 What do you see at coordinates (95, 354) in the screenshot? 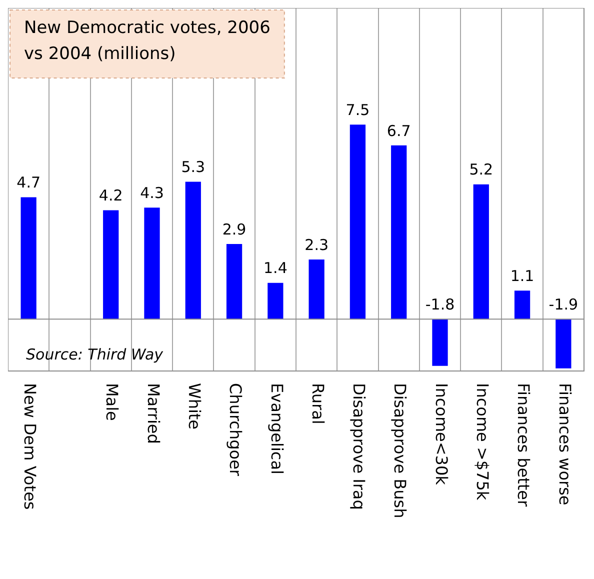
I see `annotation: Source: Third Way` at bounding box center [95, 354].